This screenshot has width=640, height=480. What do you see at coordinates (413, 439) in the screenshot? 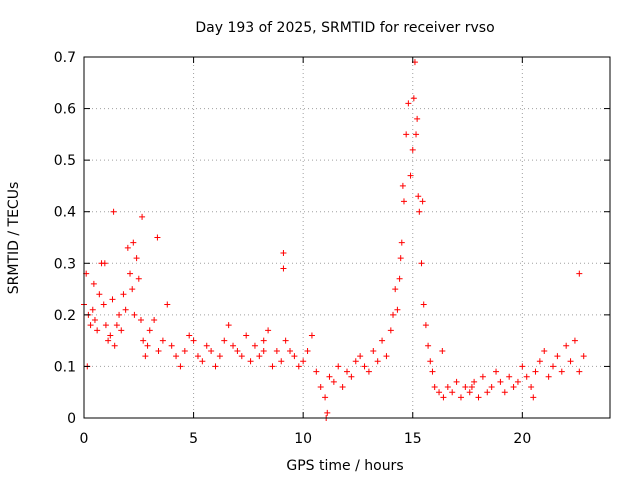
I see `x-tick-label: 15` at bounding box center [413, 439].